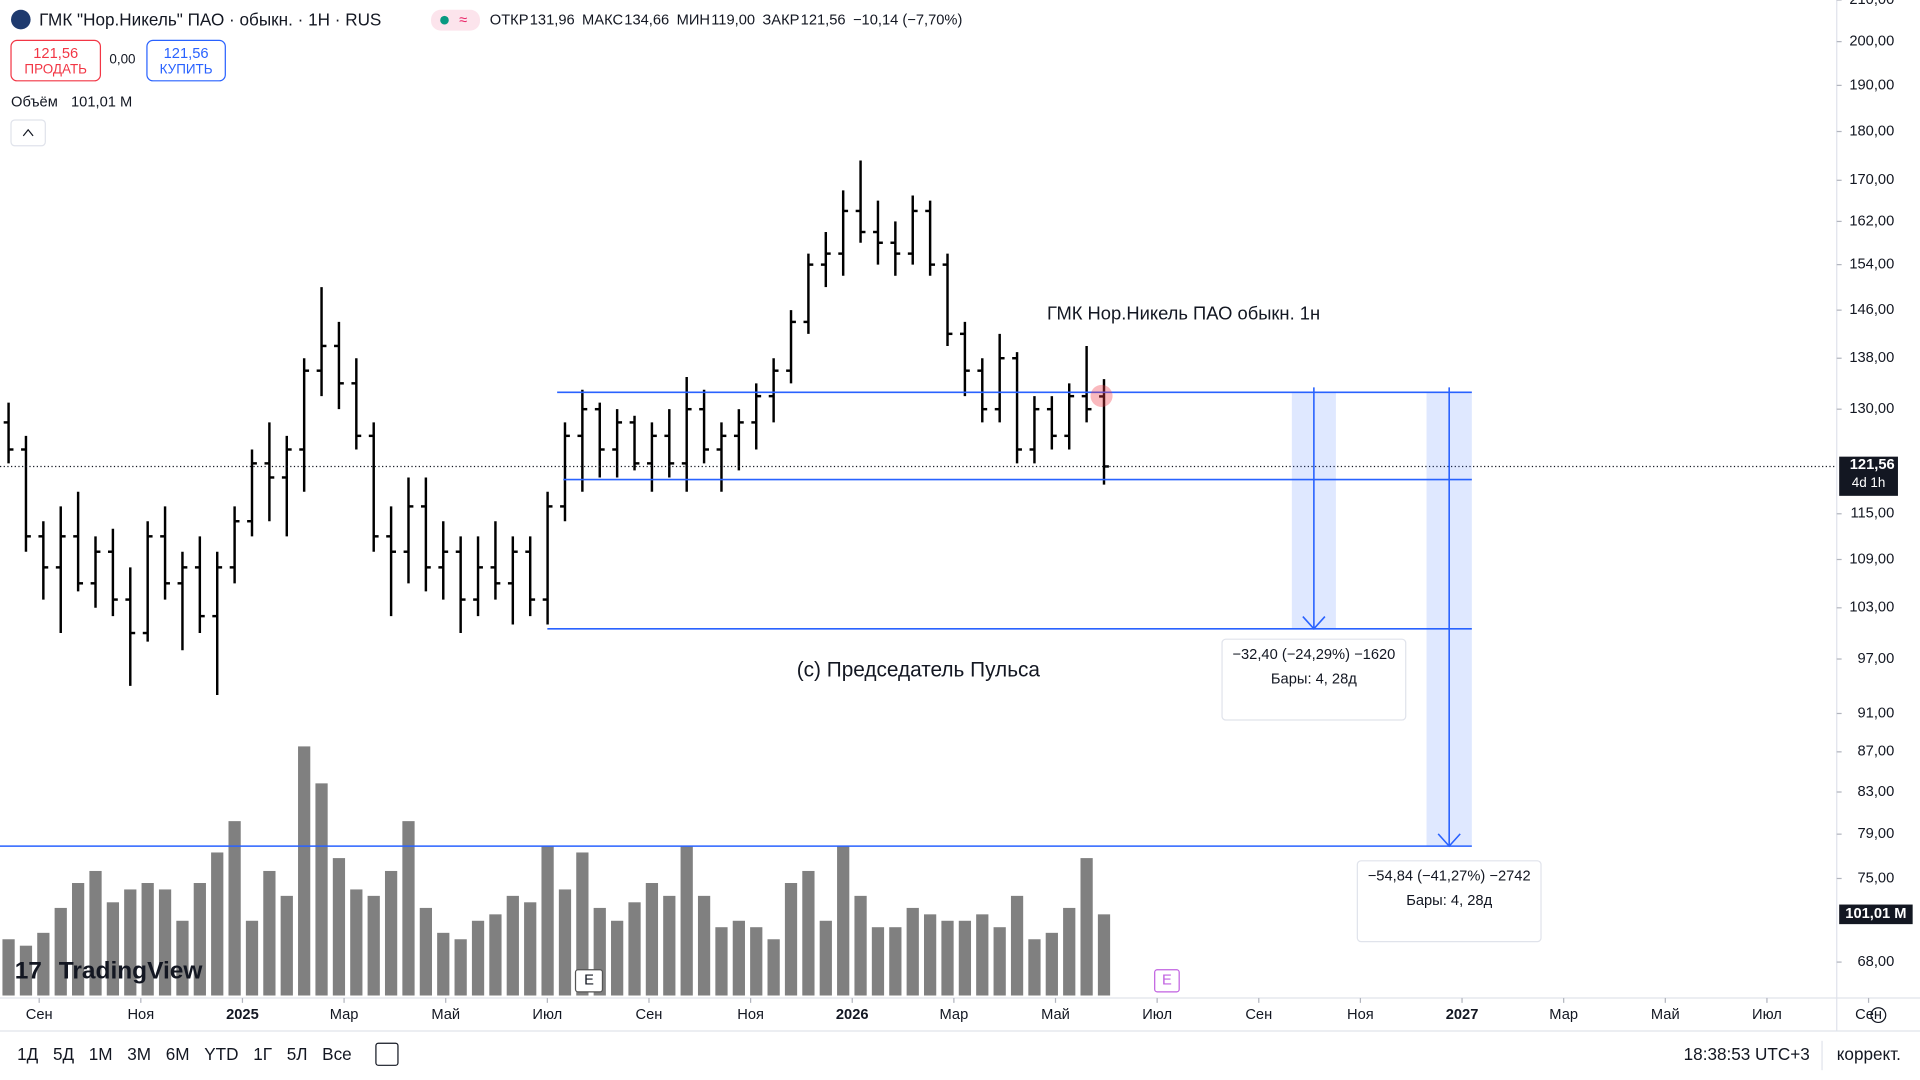  Describe the element at coordinates (1869, 1054) in the screenshot. I see `adjust-button: коррект.` at that location.